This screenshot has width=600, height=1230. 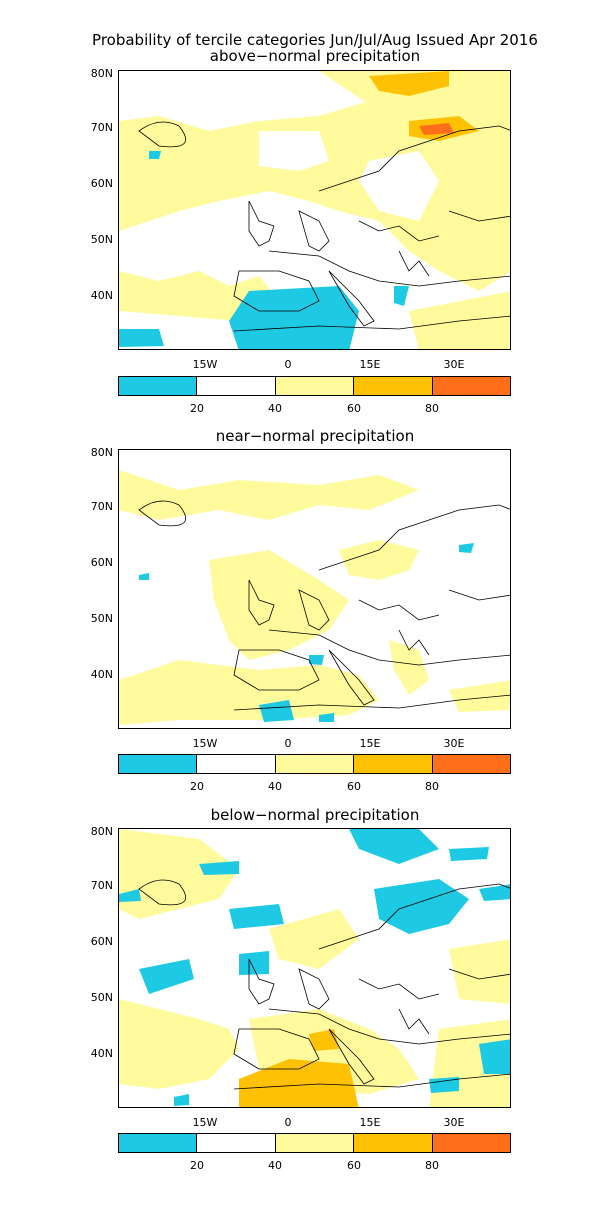 What do you see at coordinates (315, 56) in the screenshot?
I see `panel-title-above: above−normal precipitation` at bounding box center [315, 56].